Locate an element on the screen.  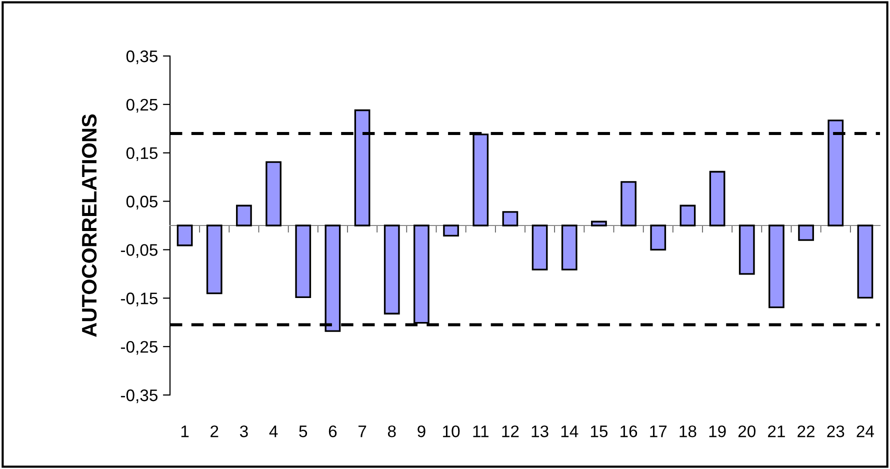
x-tick-label: 24 is located at coordinates (865, 431).